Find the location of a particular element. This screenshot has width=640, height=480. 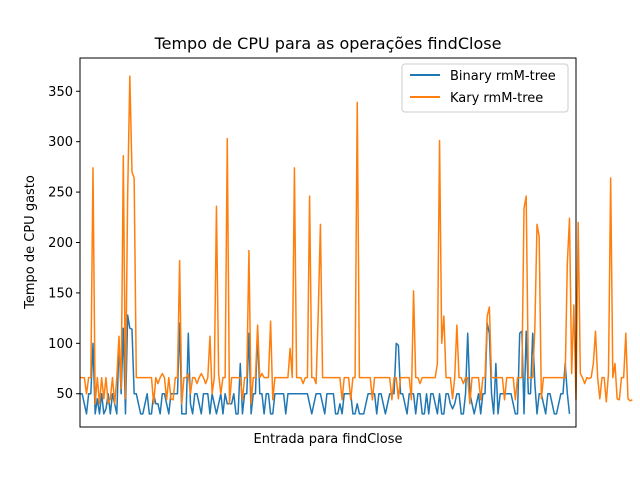

legend-label-kary: Kary rmM-tree is located at coordinates (496, 98).